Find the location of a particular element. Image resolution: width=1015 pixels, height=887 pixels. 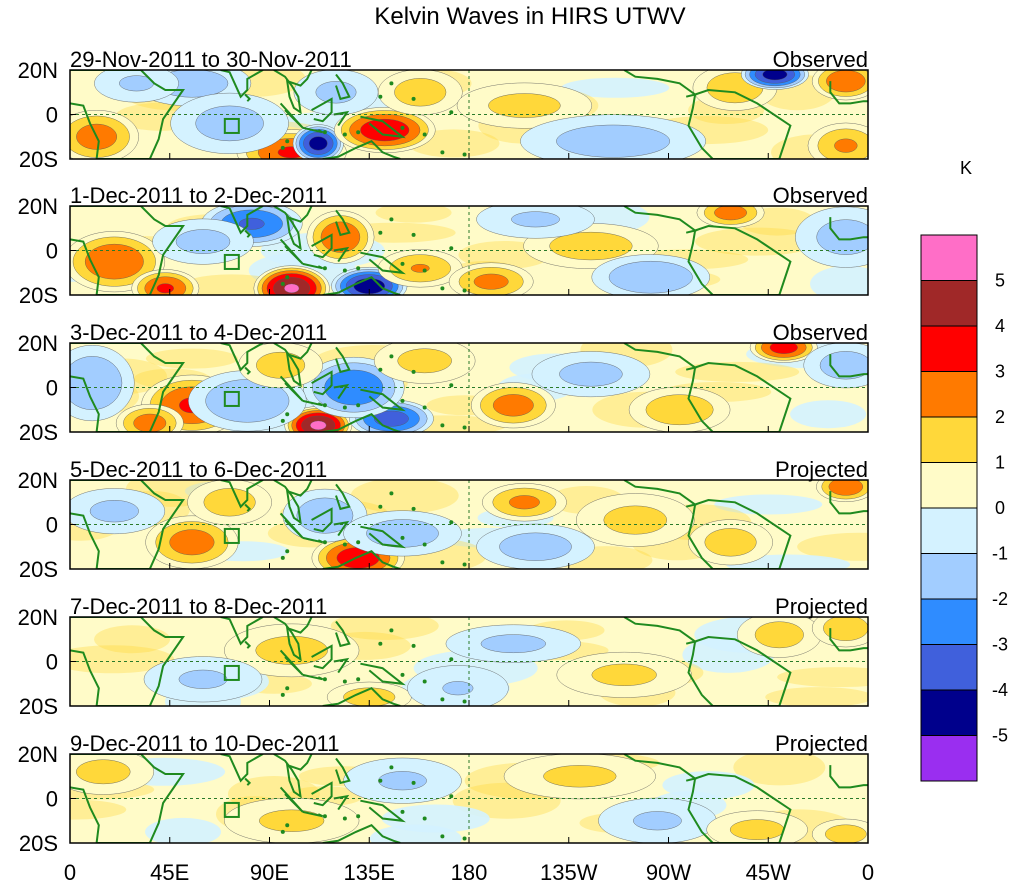

colorbar-label: -3 is located at coordinates (1000, 645).